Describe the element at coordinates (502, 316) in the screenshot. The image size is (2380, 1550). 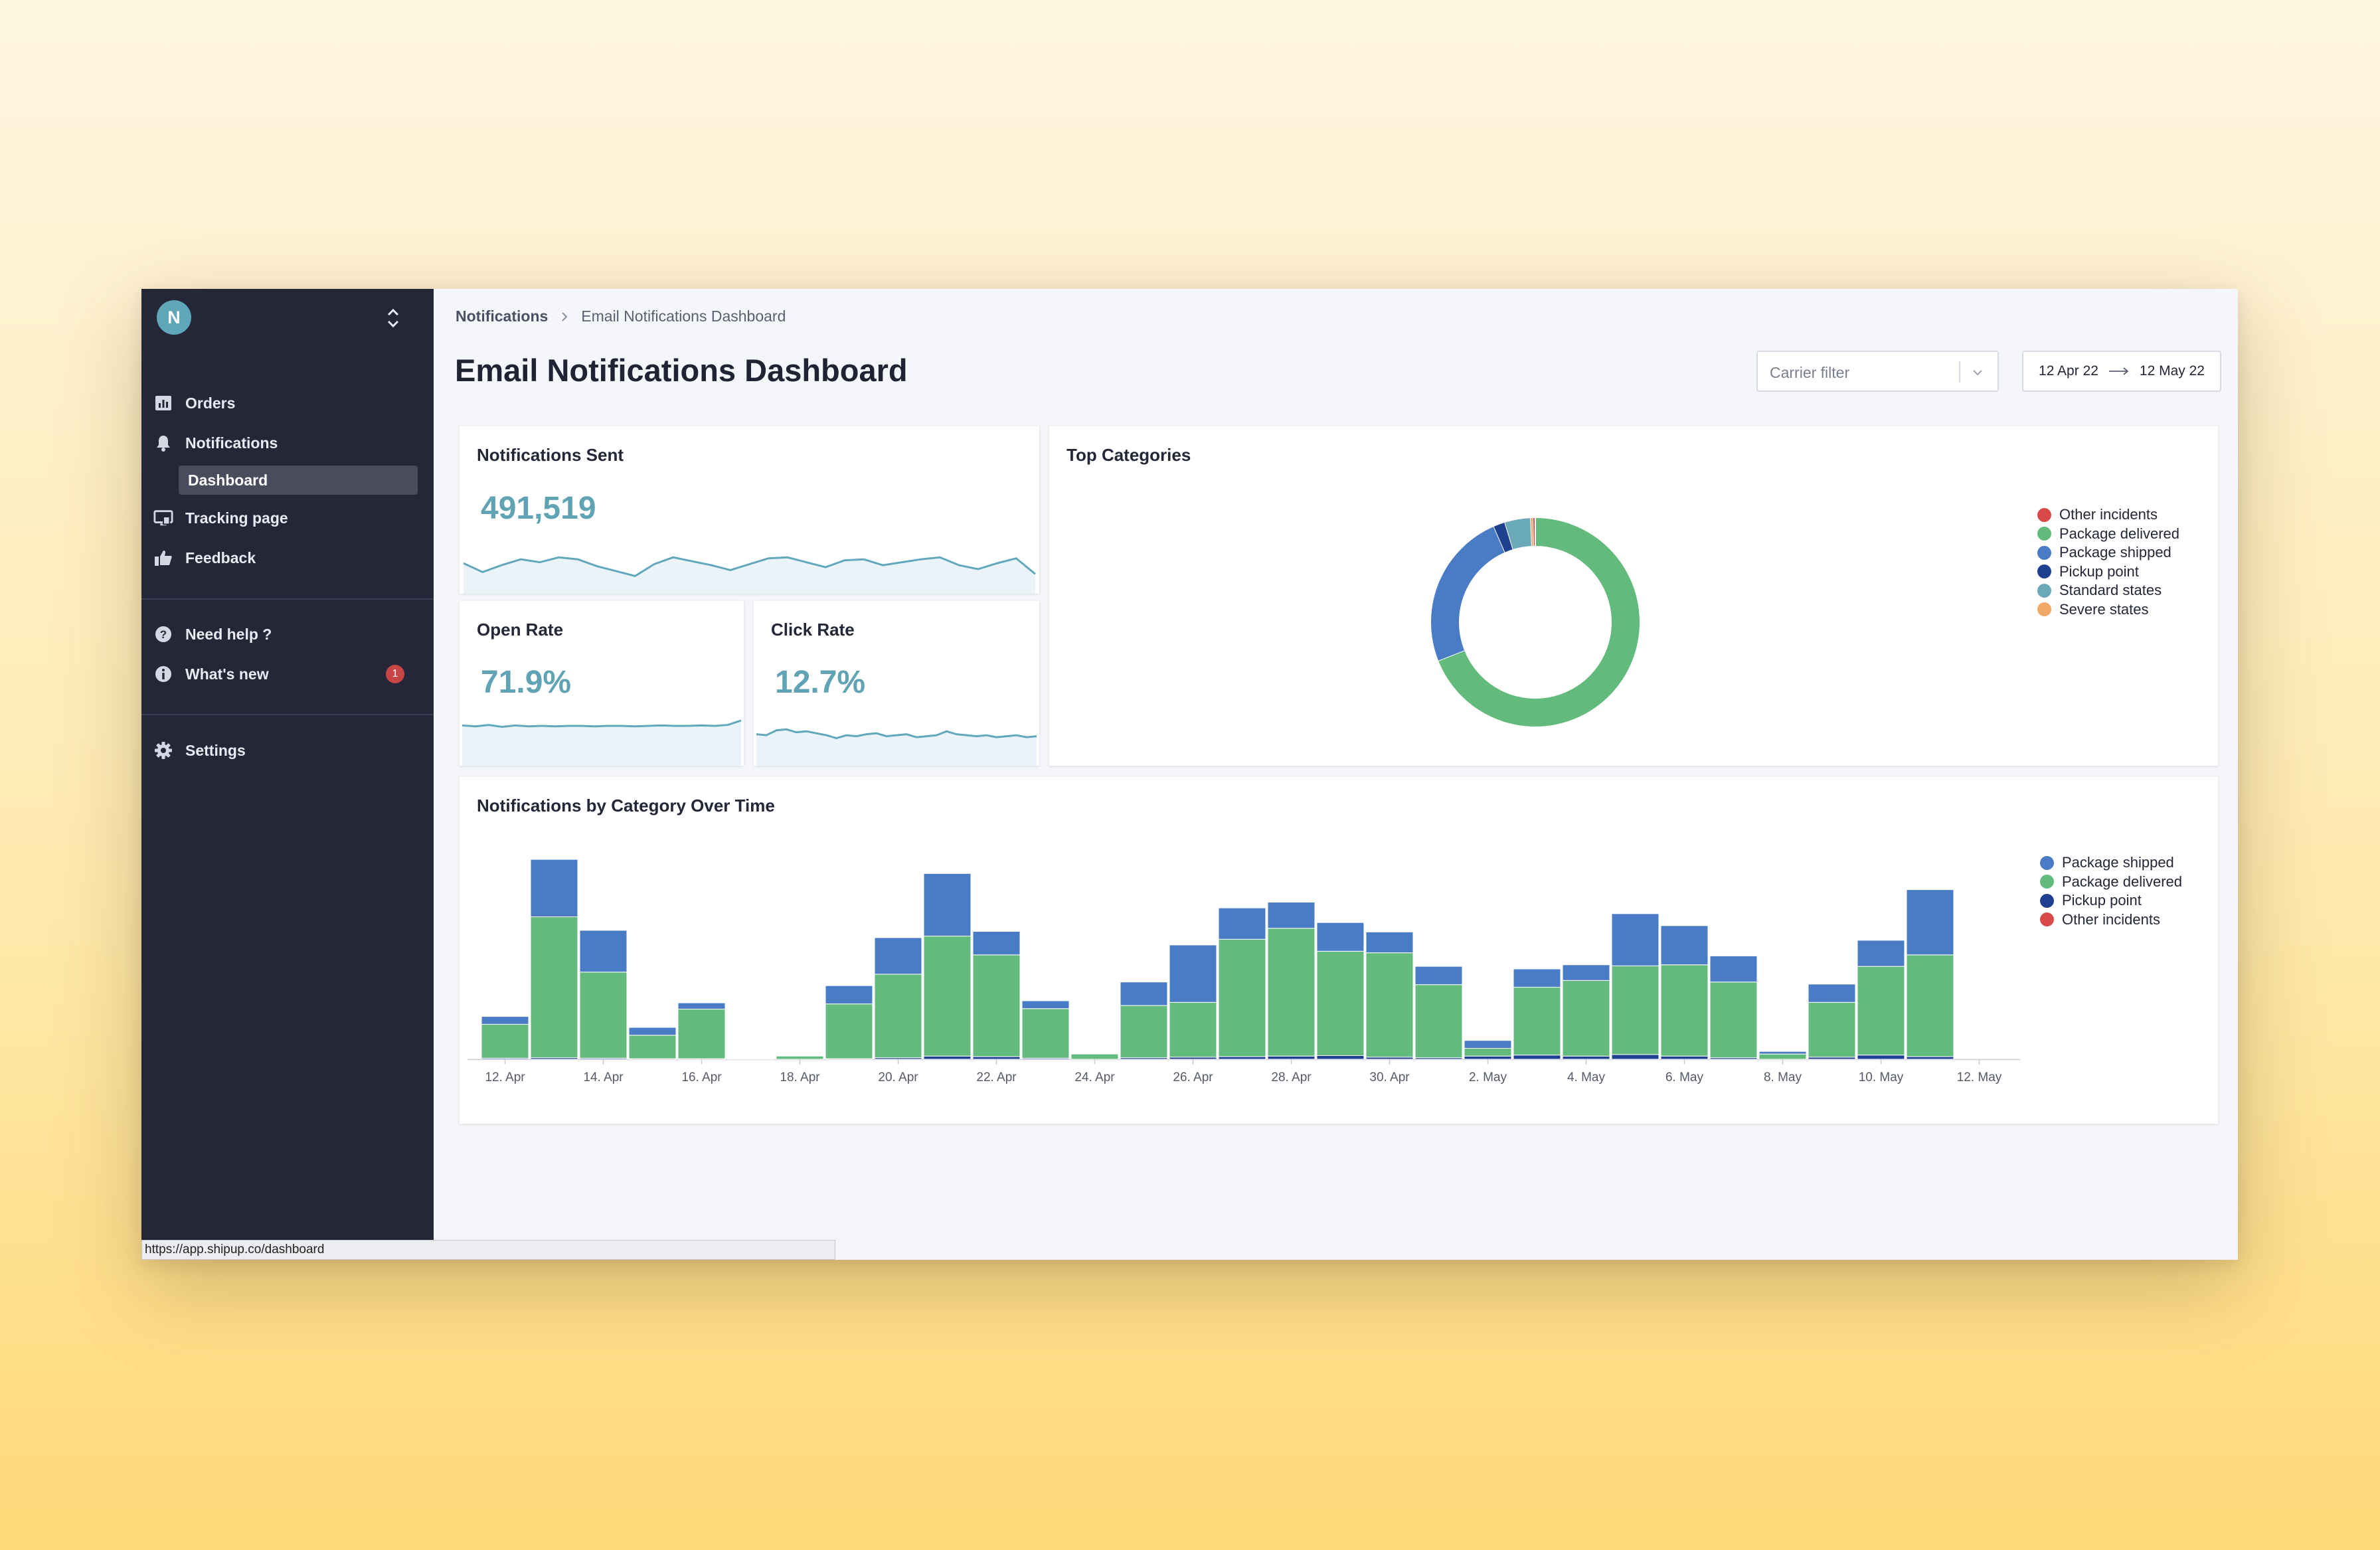
I see `breadcrumb-parent-link: Notifications` at that location.